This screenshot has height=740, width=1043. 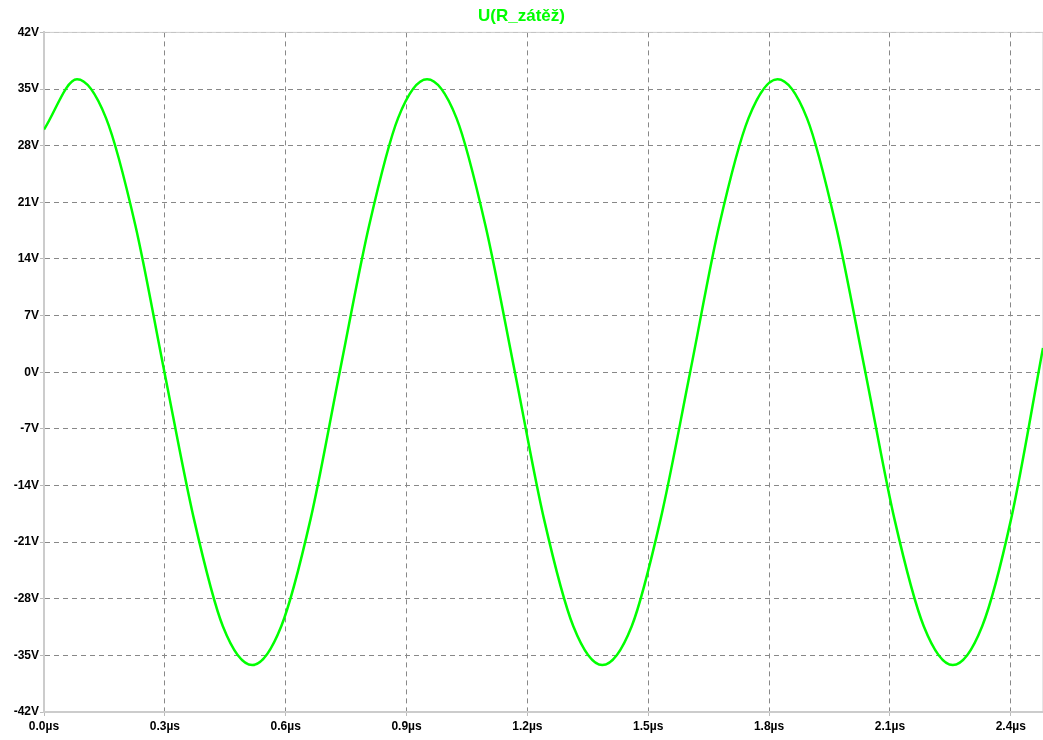 I want to click on y-tick-label: 7V, so click(x=31, y=314).